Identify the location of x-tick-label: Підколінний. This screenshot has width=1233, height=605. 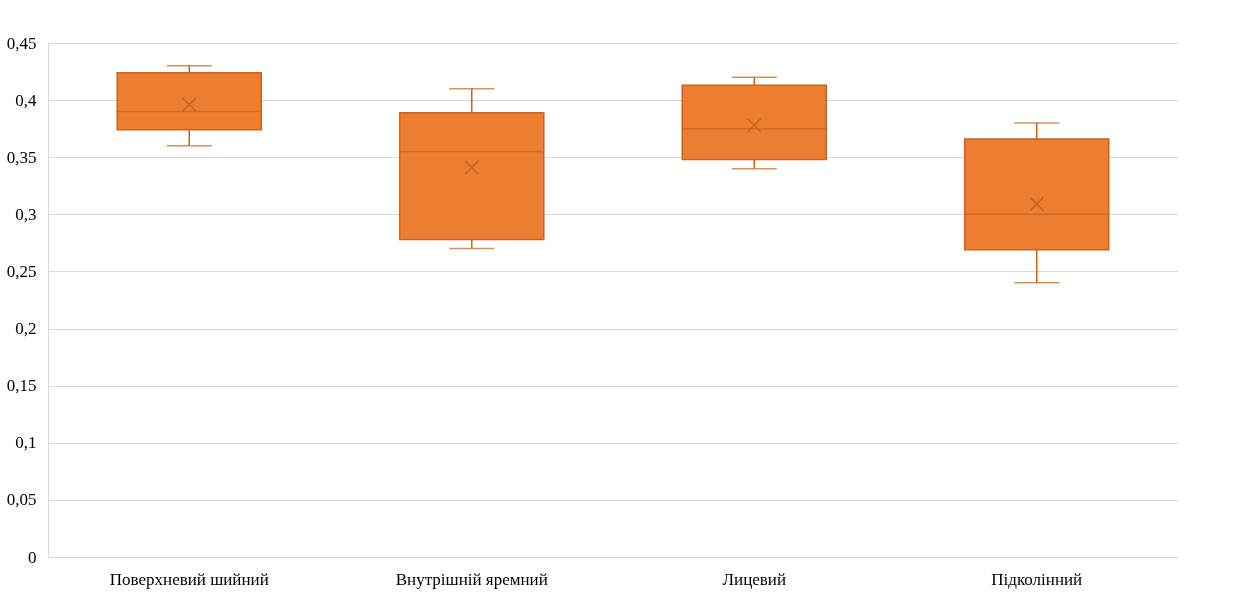
(1037, 579).